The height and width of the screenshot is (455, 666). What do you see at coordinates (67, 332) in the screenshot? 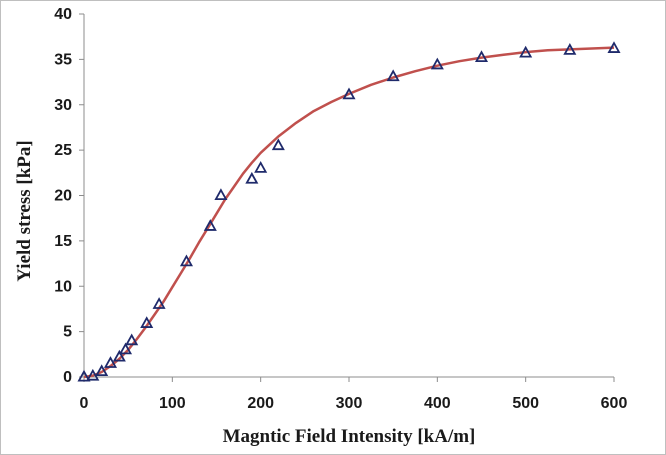
I see `y-tick-label: 5` at bounding box center [67, 332].